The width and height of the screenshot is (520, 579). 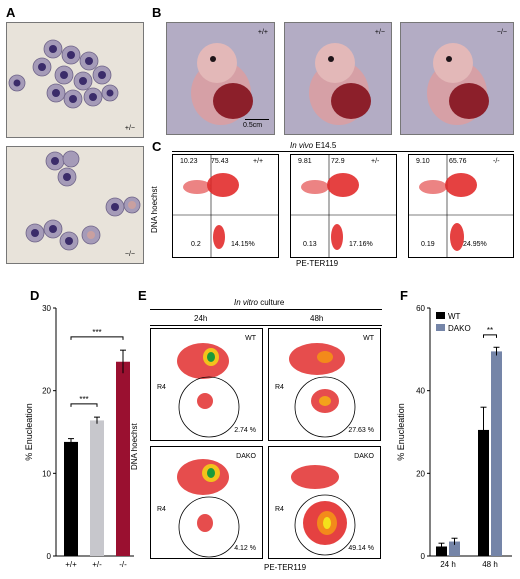 I want to click on flow-plot-e-dako-24h: DAKO R4 4.12 %, so click(x=206, y=502).